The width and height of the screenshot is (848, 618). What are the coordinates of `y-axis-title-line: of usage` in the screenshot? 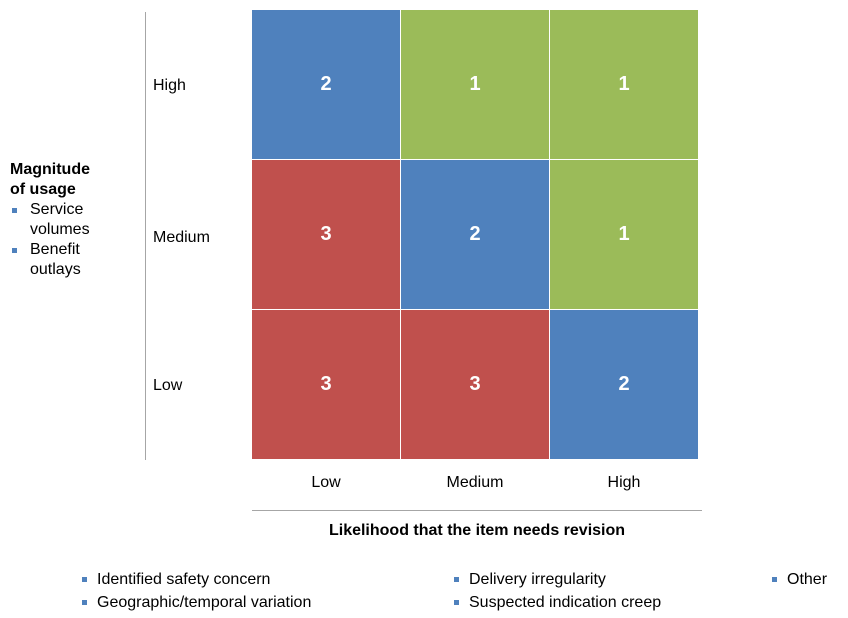 It's located at (43, 189).